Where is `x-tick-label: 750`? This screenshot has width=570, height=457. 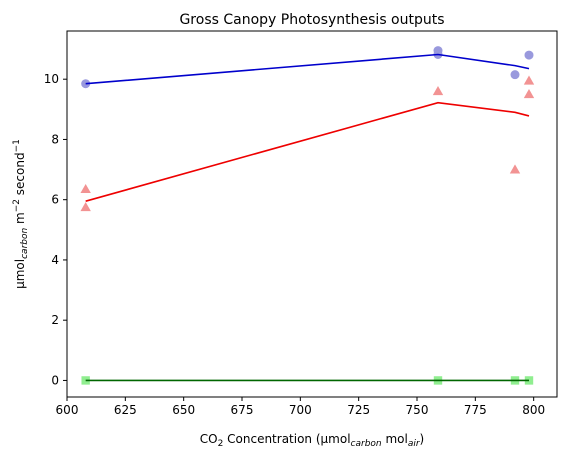 x-tick-label: 750 is located at coordinates (417, 410).